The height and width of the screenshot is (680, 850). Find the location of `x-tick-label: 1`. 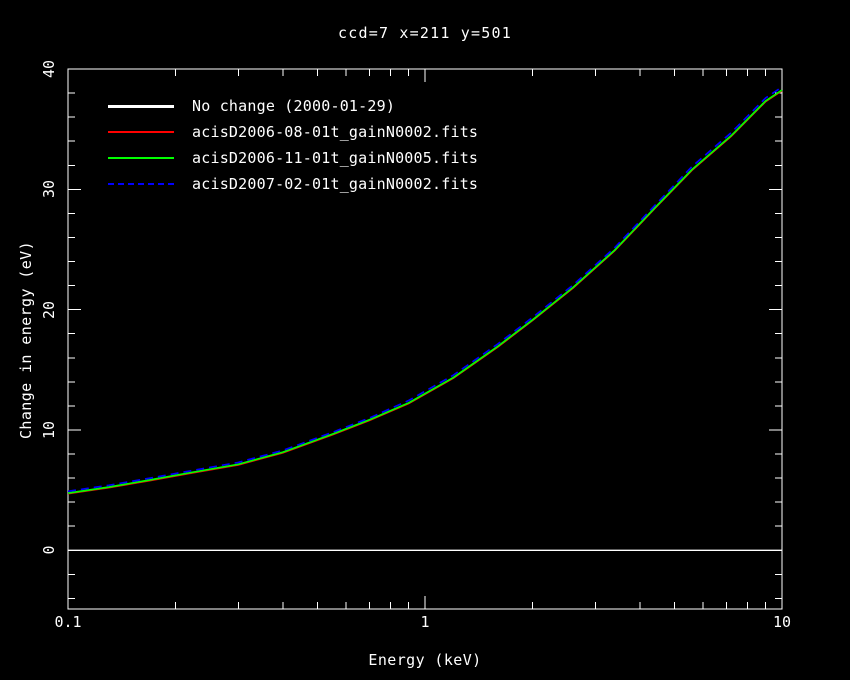

x-tick-label: 1 is located at coordinates (425, 622).